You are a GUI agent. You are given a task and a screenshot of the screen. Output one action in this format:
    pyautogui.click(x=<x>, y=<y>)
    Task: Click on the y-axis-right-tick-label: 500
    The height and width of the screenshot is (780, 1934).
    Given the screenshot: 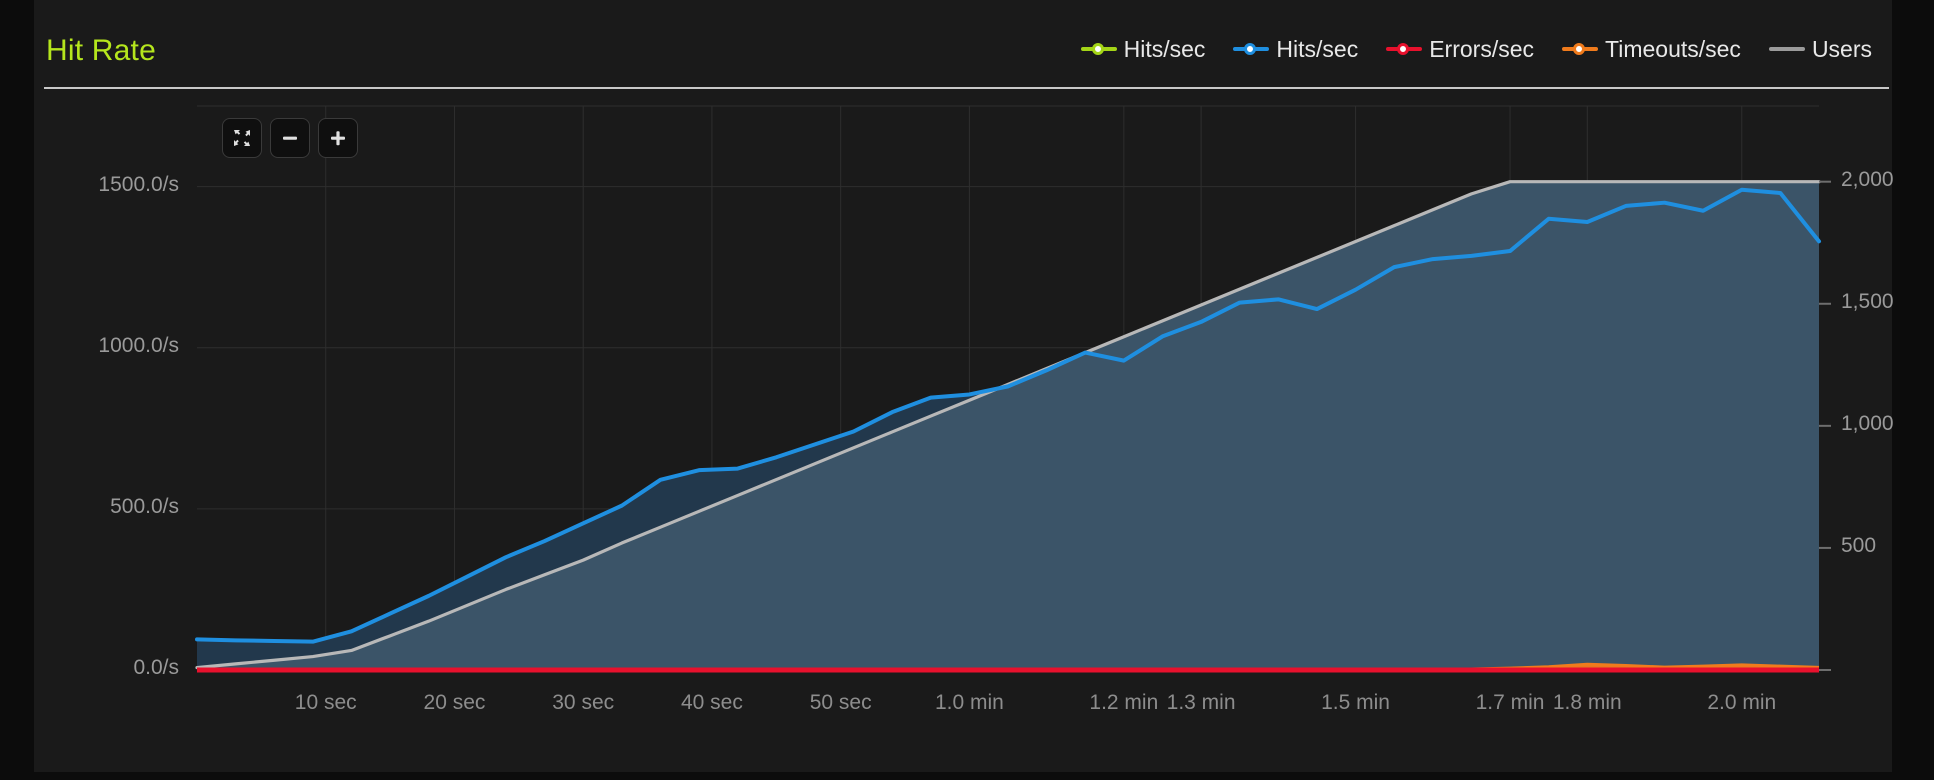 What is the action you would take?
    pyautogui.click(x=1859, y=545)
    